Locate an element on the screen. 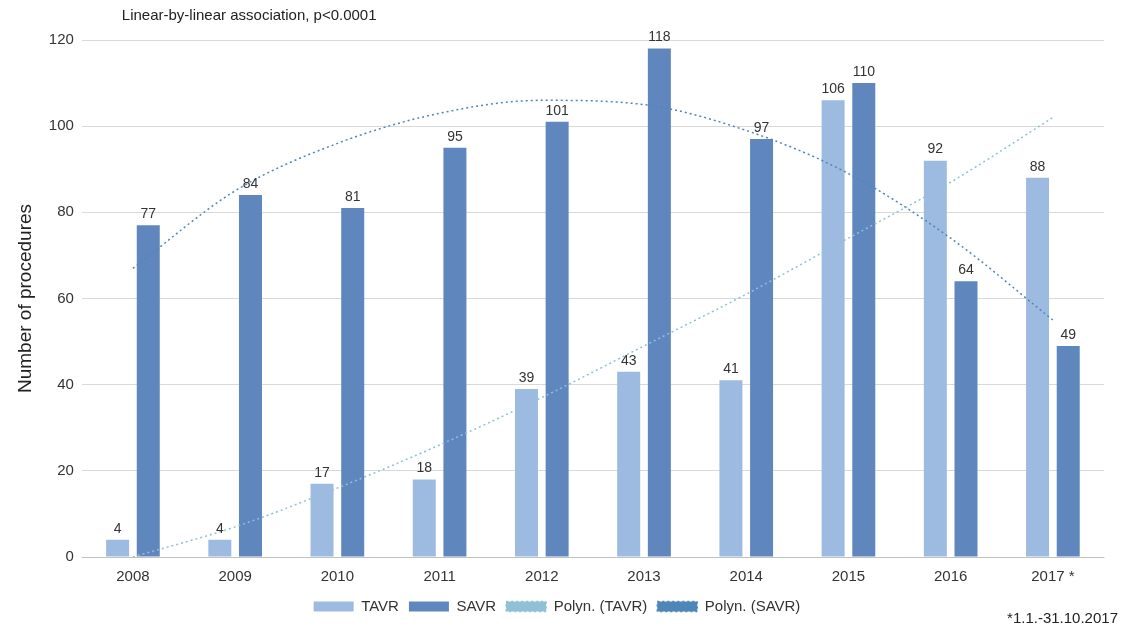  data-label: 39 is located at coordinates (526, 376).